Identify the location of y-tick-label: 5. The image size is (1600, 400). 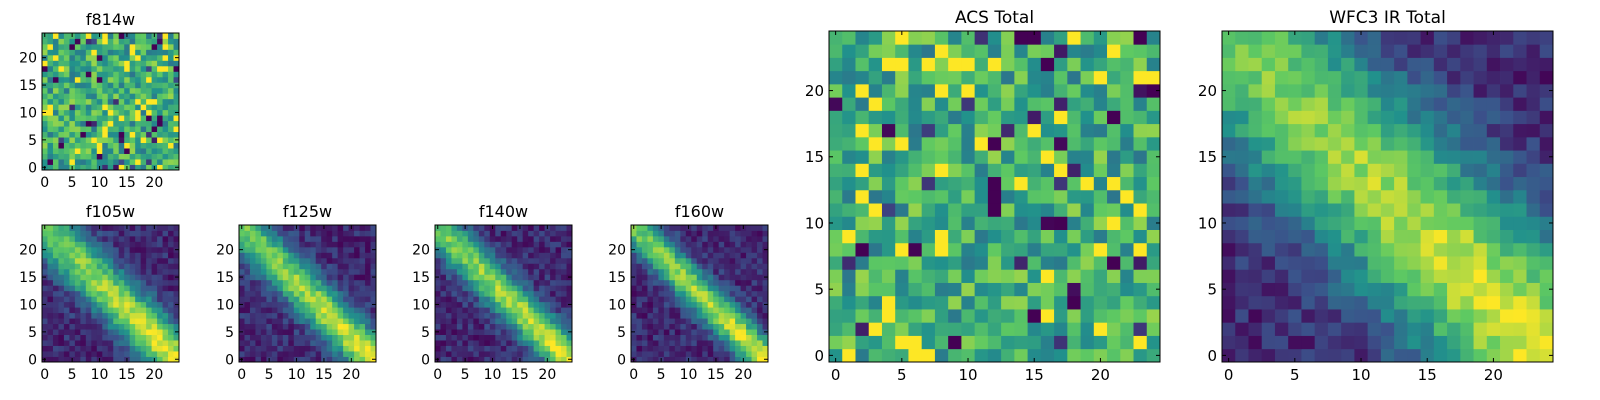
(819, 290).